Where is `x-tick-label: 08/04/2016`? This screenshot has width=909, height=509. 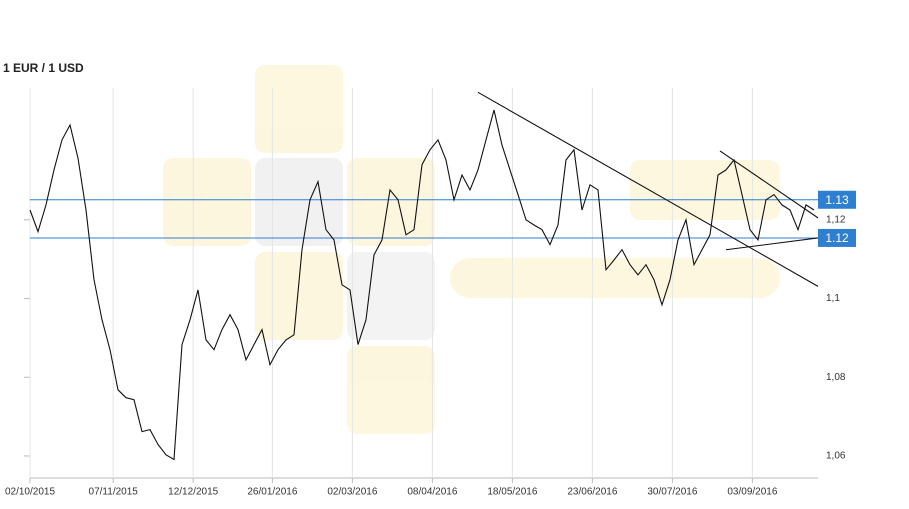 x-tick-label: 08/04/2016 is located at coordinates (432, 492).